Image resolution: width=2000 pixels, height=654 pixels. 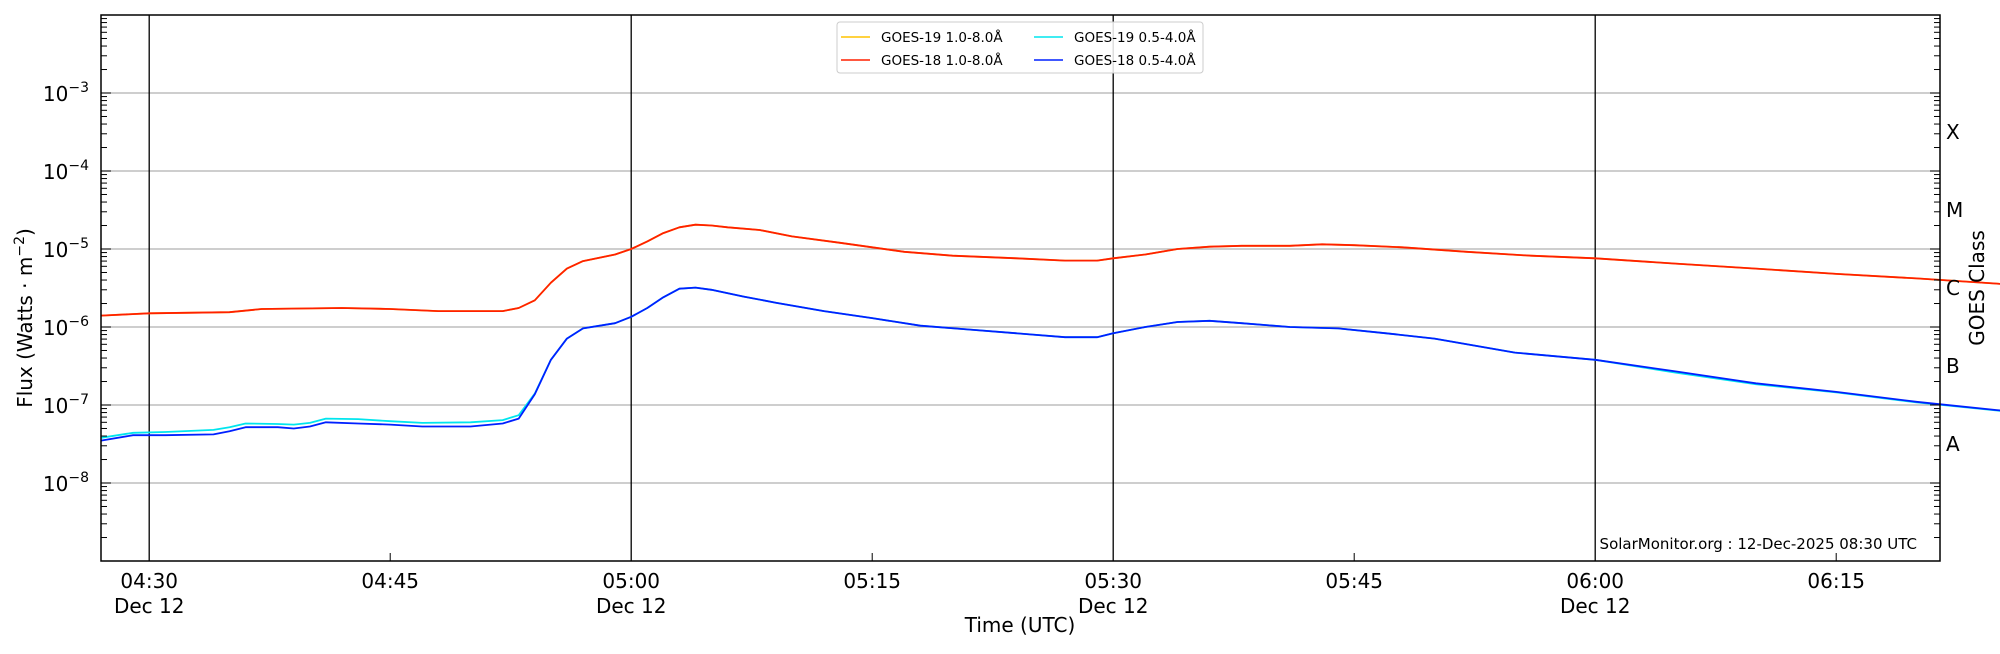 What do you see at coordinates (1977, 288) in the screenshot?
I see `goes-class-axis-label: GOES Class` at bounding box center [1977, 288].